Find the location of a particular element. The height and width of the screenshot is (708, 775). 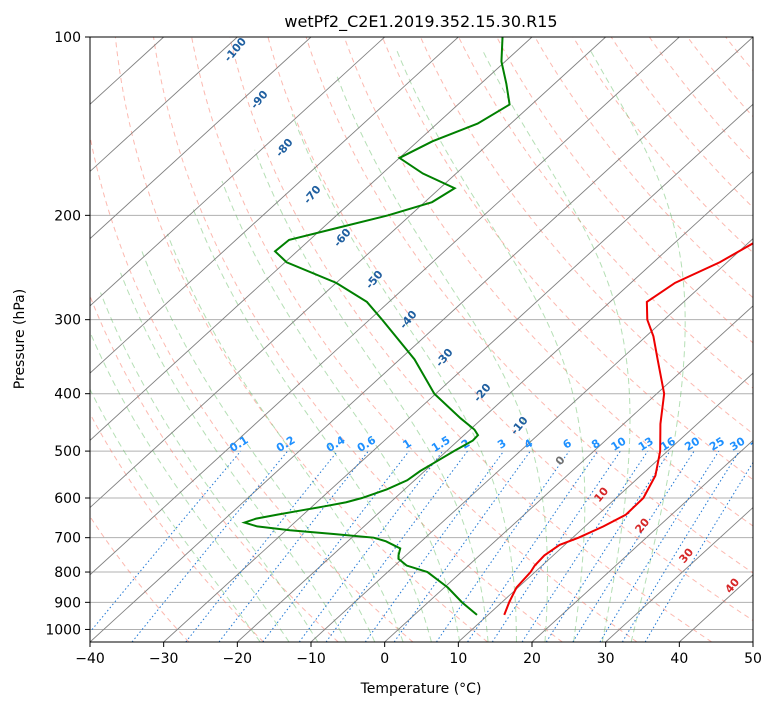

x-tick-label: 0 is located at coordinates (384, 659).